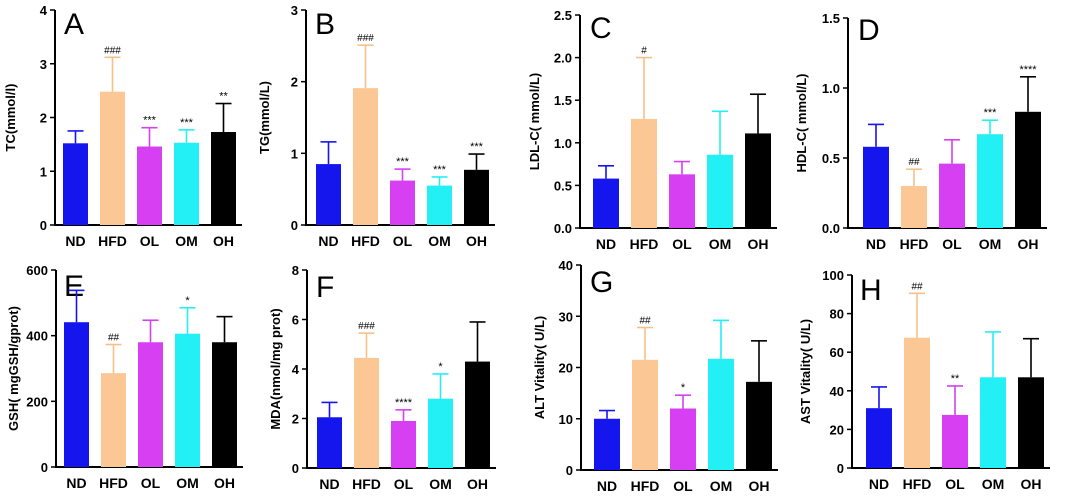  Describe the element at coordinates (869, 30) in the screenshot. I see `panel-letter: D` at that location.